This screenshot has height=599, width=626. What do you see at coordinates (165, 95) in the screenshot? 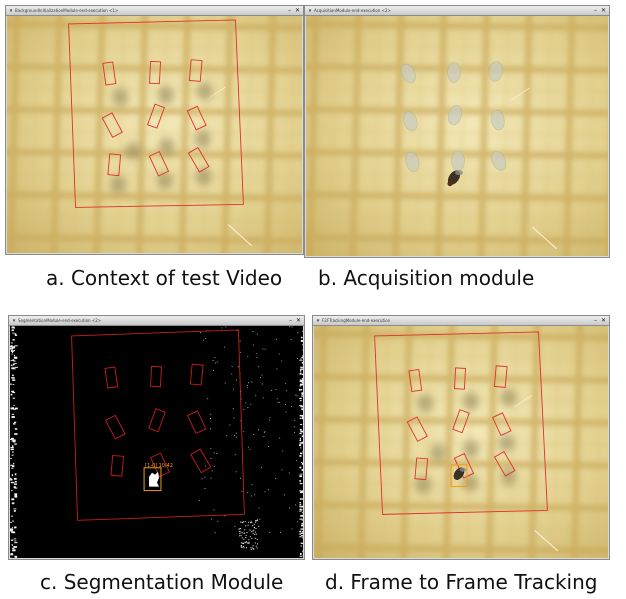
I see `sample-shadow` at bounding box center [165, 95].